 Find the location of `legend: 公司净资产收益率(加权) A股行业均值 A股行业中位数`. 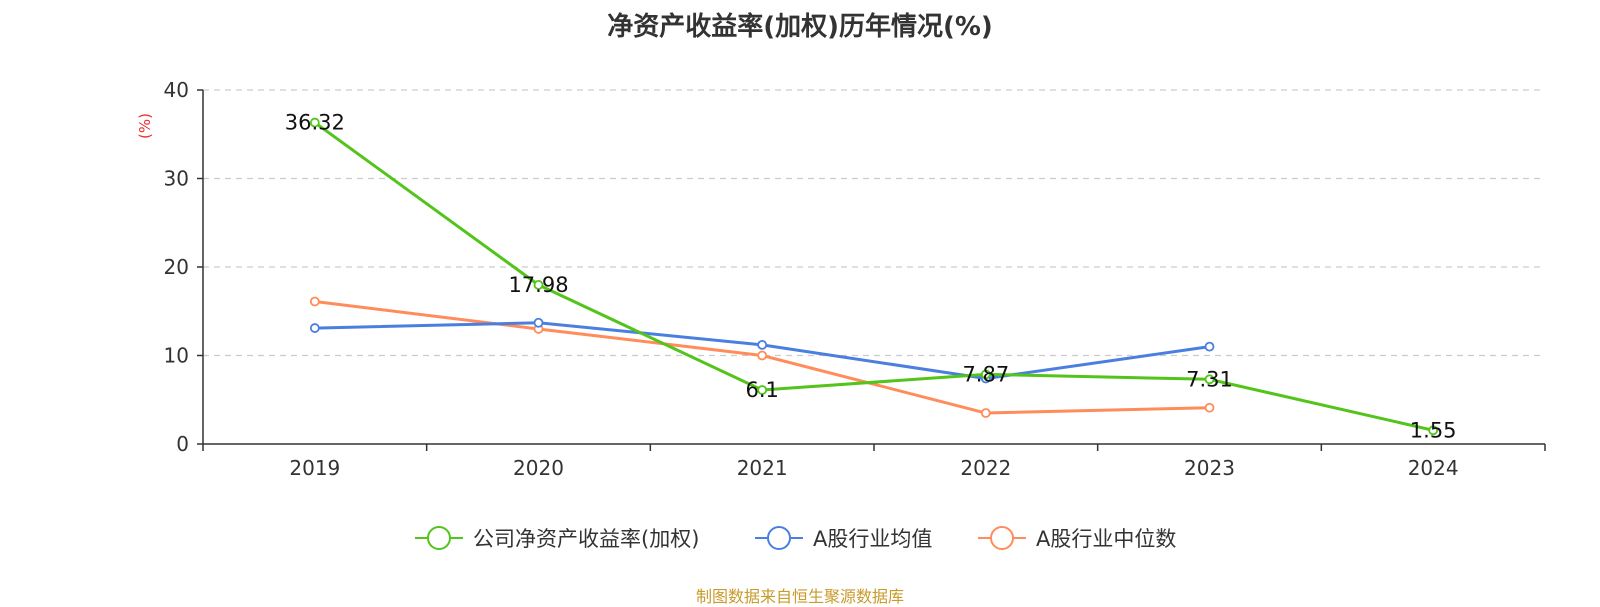

legend: 公司净资产收益率(加权) A股行业均值 A股行业中位数 is located at coordinates (795, 538).